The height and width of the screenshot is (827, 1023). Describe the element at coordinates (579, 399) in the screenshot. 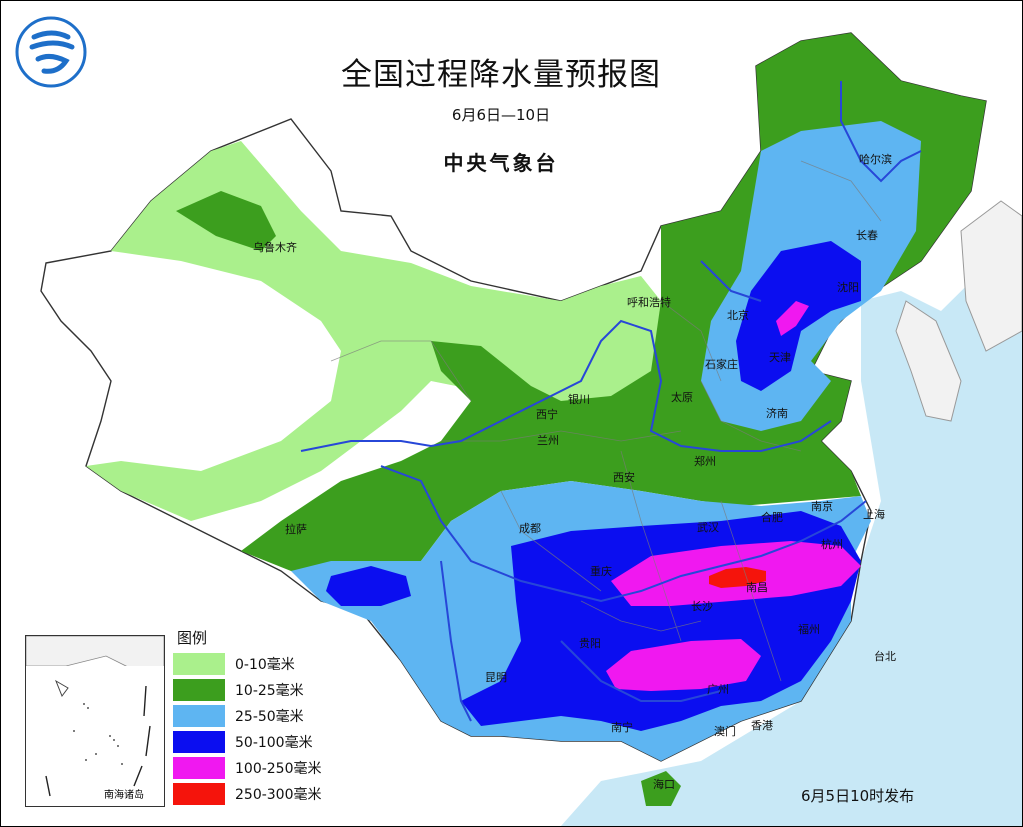

I see `city-label: 银川` at that location.